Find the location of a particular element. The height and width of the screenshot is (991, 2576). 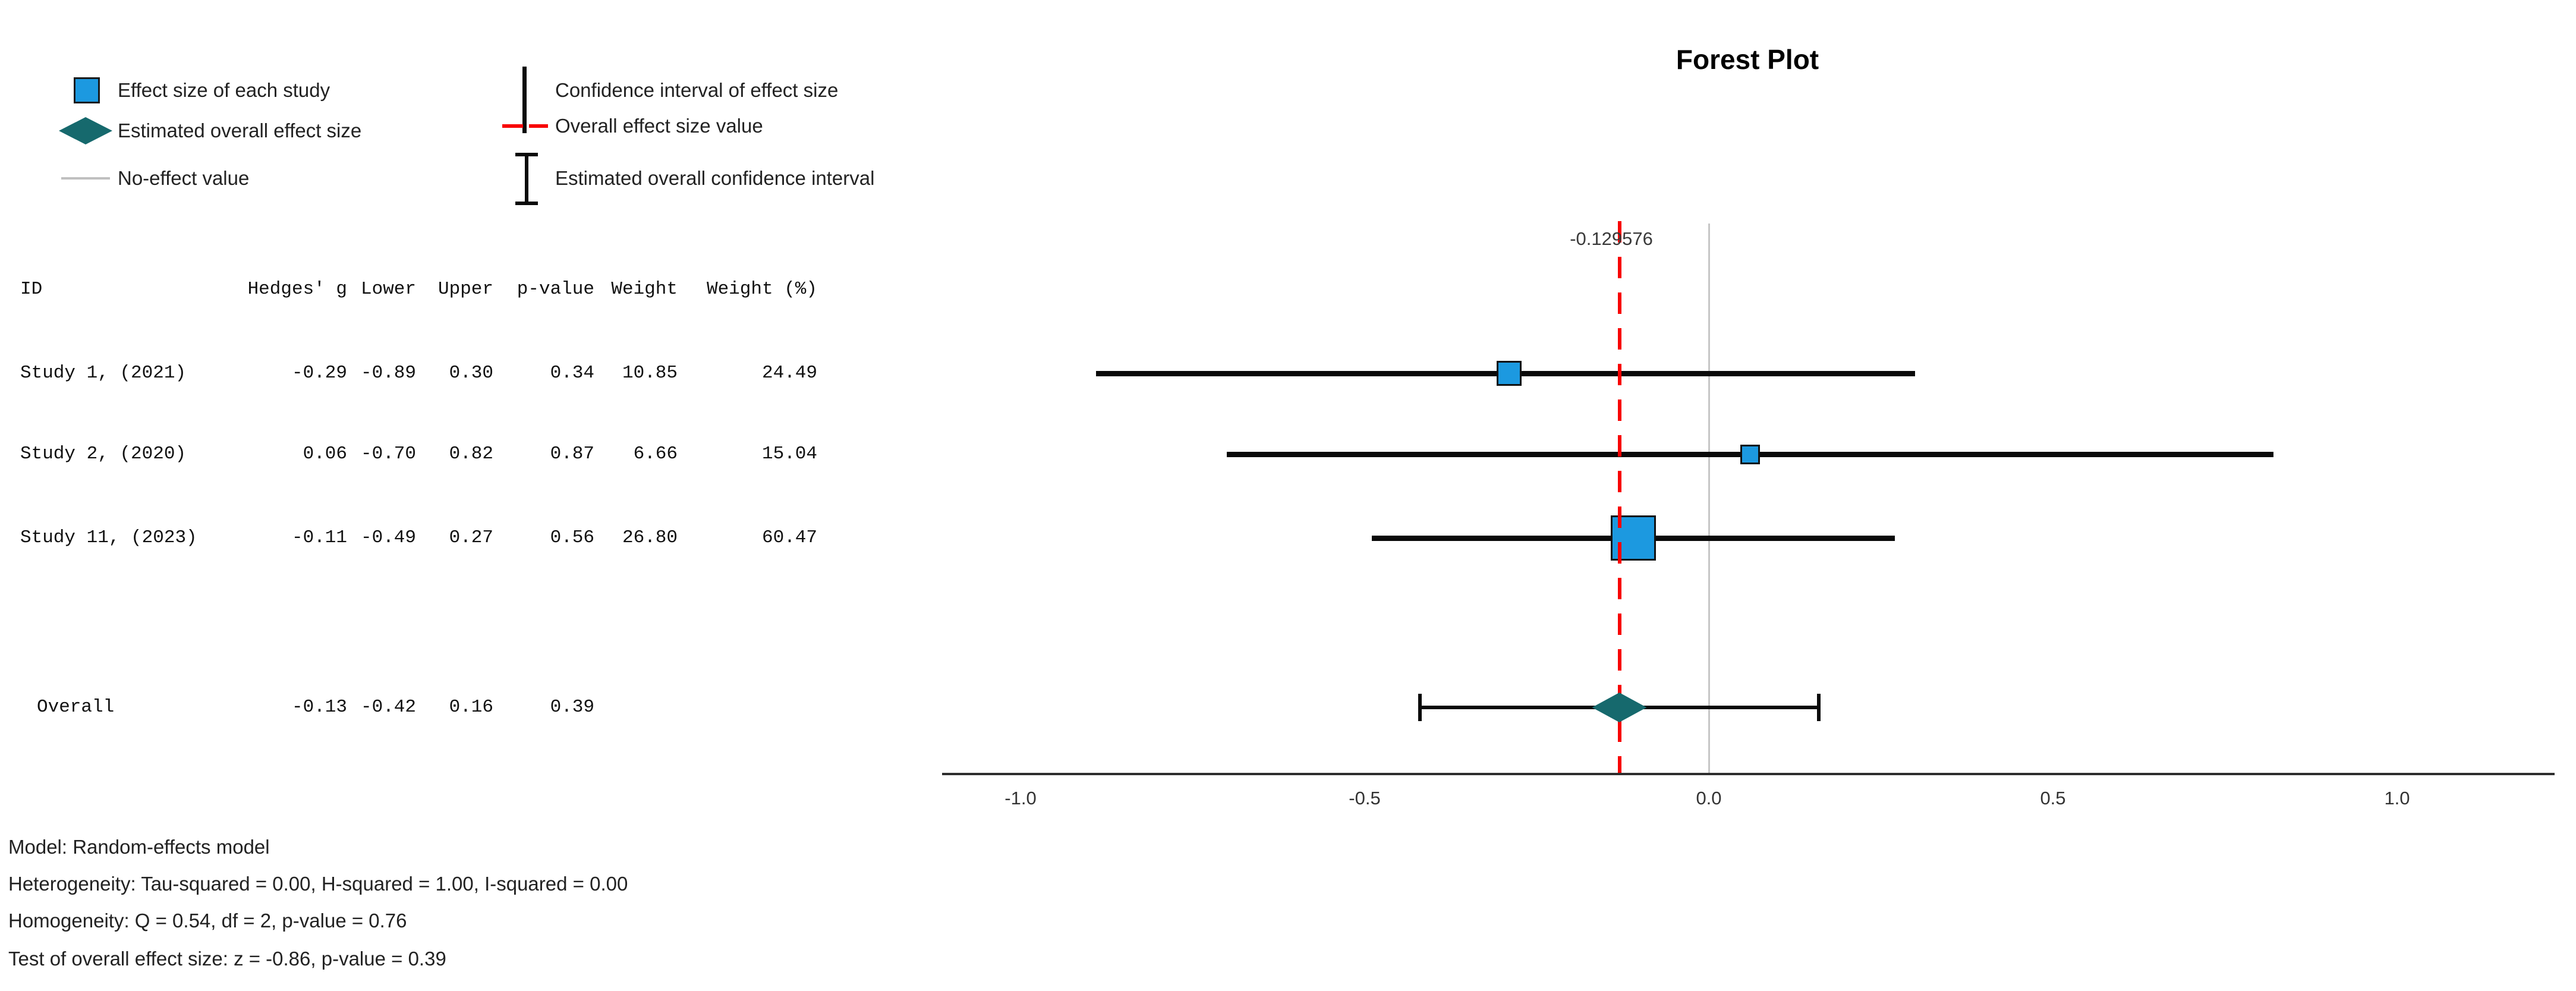

cell-weight-pct is located at coordinates (747, 707).